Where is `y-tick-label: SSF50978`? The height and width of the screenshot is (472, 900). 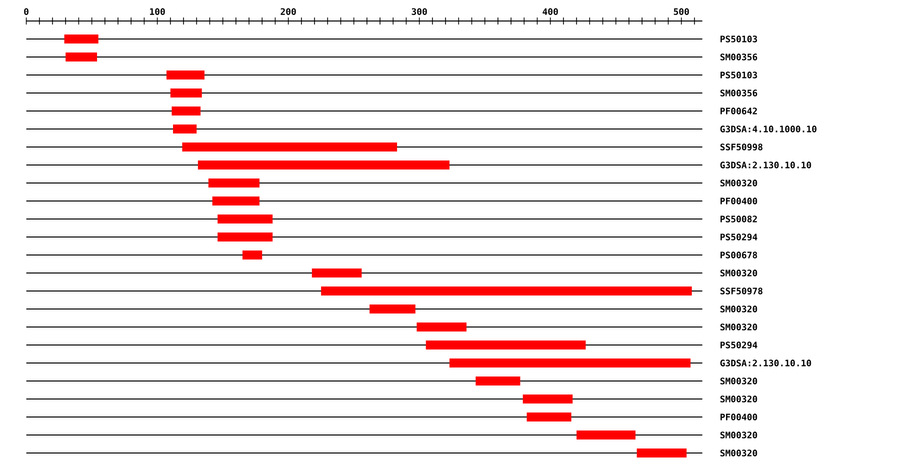
y-tick-label: SSF50978 is located at coordinates (741, 291).